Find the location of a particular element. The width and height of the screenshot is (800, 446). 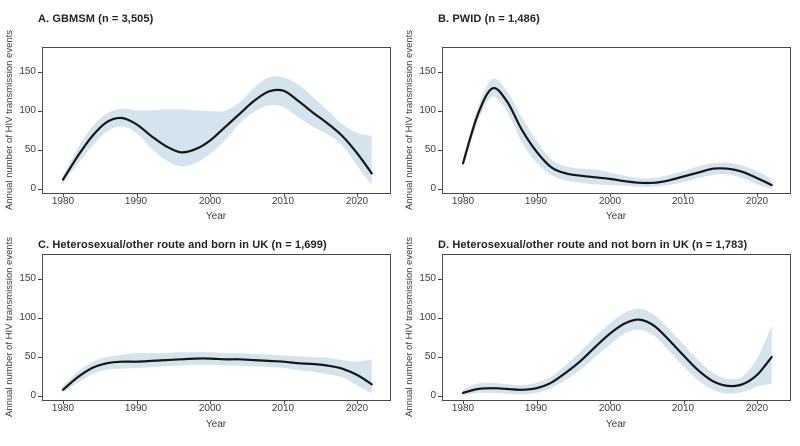

panel-title: A. GBMSM (n = 3,505) is located at coordinates (96, 19).